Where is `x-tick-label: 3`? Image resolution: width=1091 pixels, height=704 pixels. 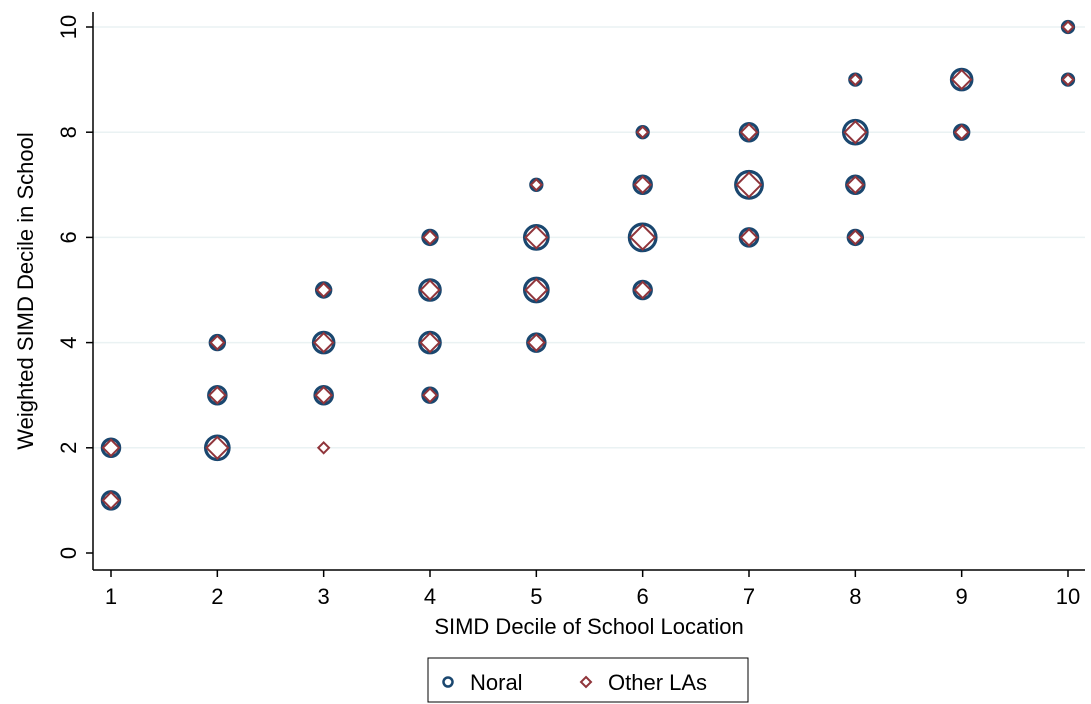
x-tick-label: 3 is located at coordinates (324, 596).